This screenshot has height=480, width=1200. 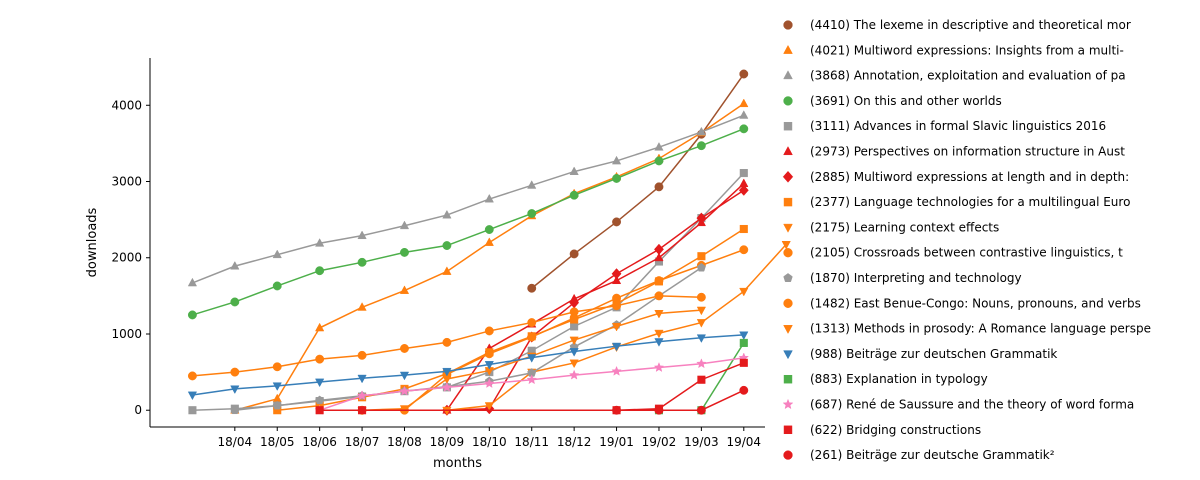 What do you see at coordinates (126, 334) in the screenshot?
I see `y-tick-label: 1000` at bounding box center [126, 334].